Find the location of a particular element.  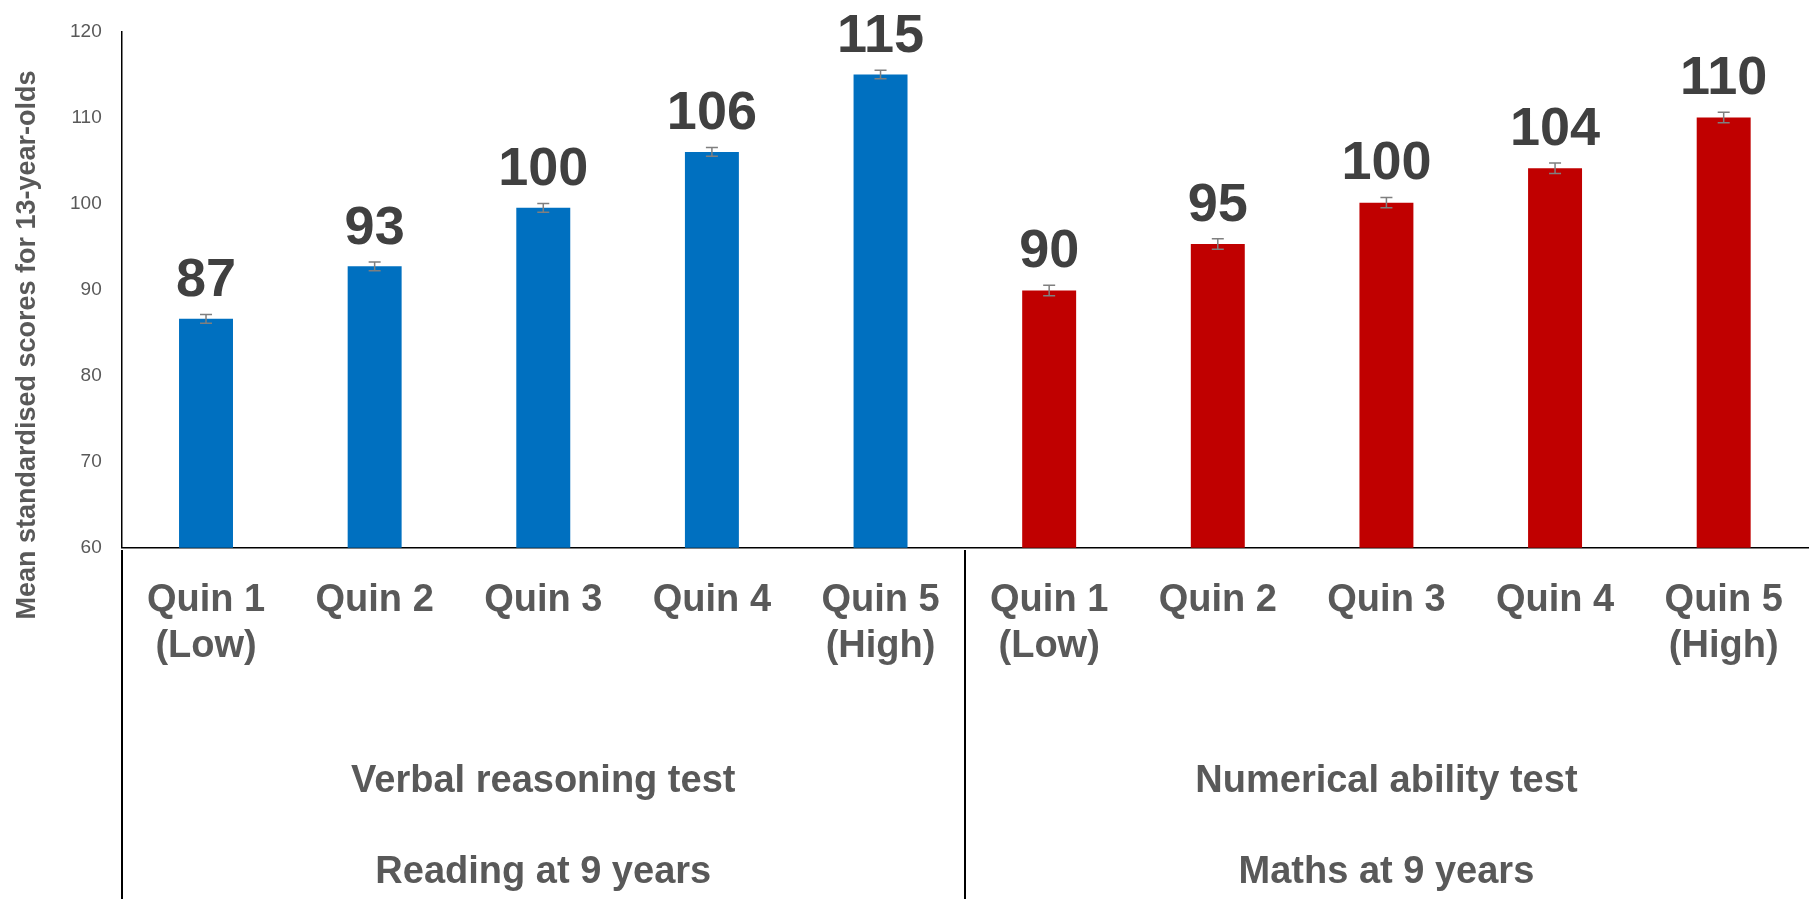

y-tick-label: 70 is located at coordinates (91, 460).